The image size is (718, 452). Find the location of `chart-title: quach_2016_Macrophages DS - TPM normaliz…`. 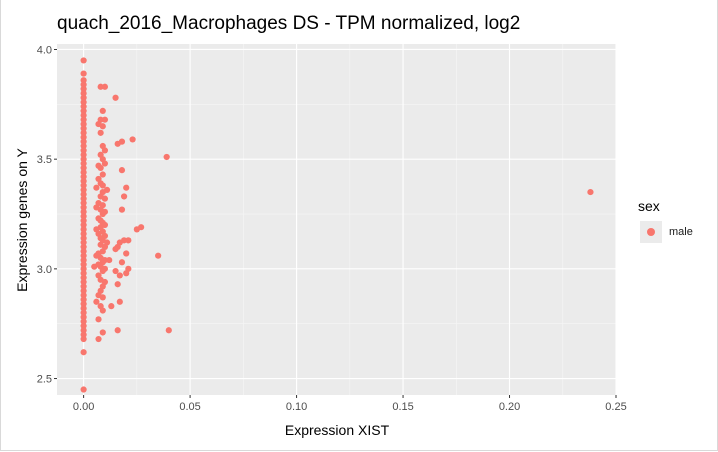

chart-title: quach_2016_Macrophages DS - TPM normaliz… is located at coordinates (289, 23).